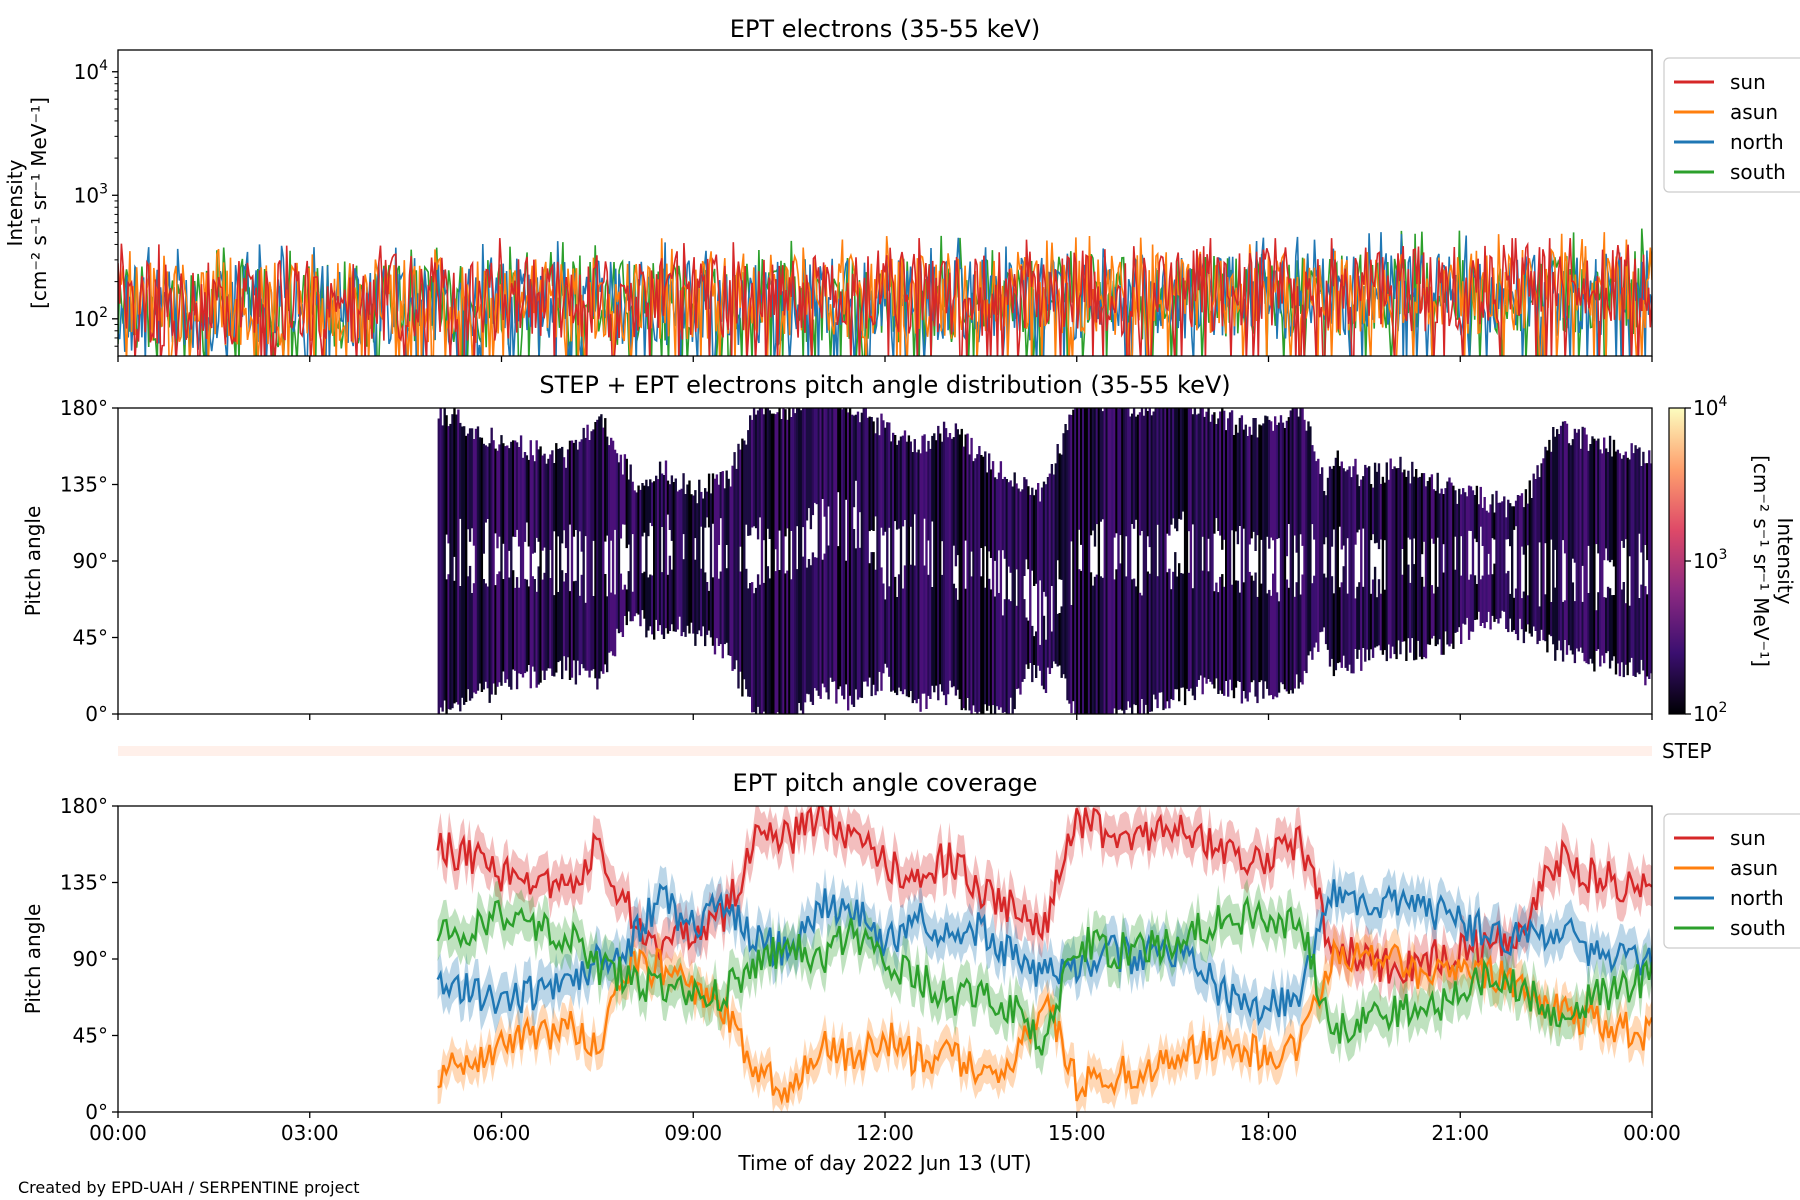  What do you see at coordinates (15, 202) in the screenshot?
I see `panel1-ylabel-line1: Intensity` at bounding box center [15, 202].